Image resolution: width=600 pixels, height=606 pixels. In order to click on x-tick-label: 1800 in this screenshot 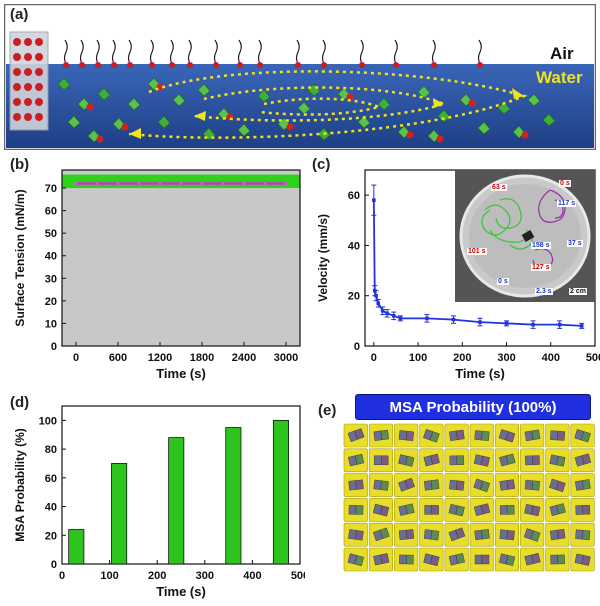, I will do `click(202, 358)`.